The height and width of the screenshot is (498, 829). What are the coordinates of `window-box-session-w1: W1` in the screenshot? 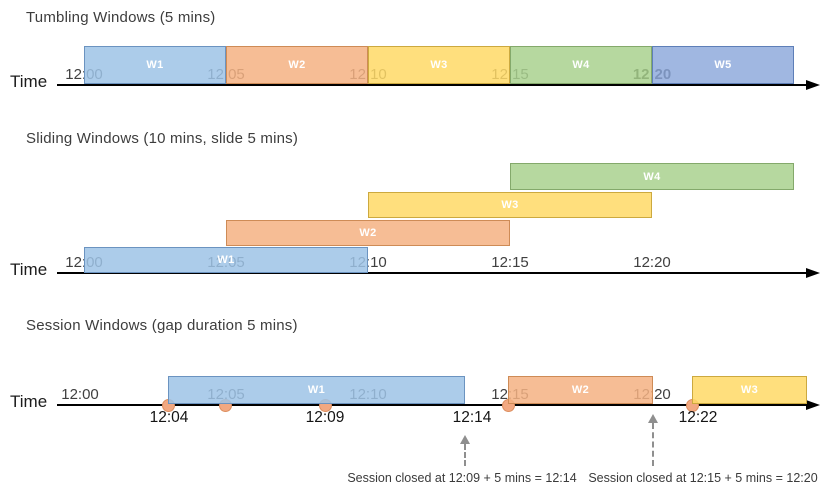 It's located at (316, 390).